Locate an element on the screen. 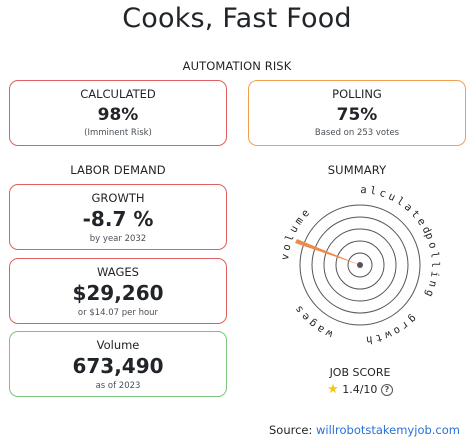  labor-demand-heading: LABOR DEMAND is located at coordinates (118, 170).